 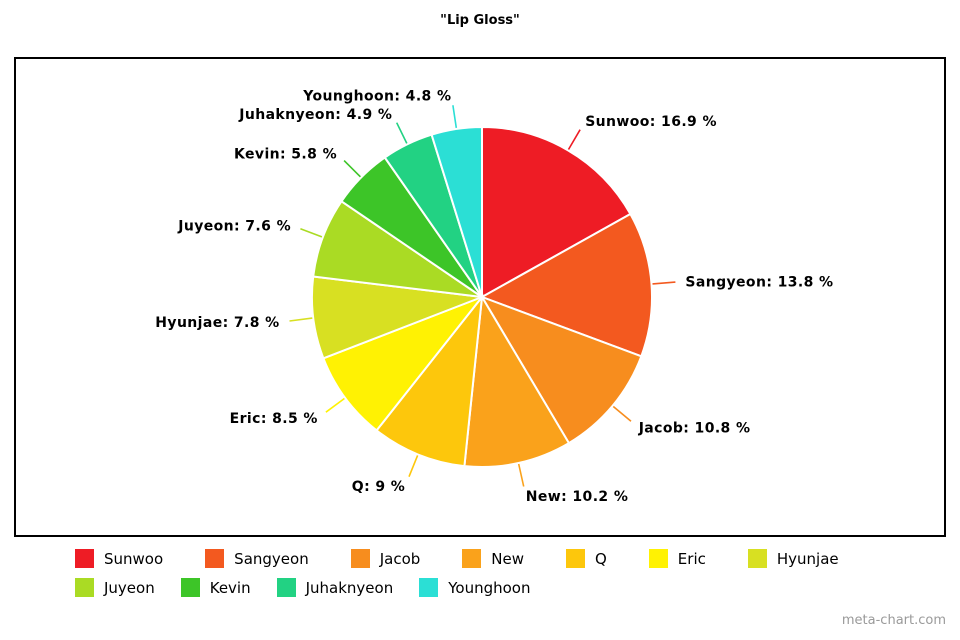 I want to click on legend-swatch-eric, so click(x=658, y=558).